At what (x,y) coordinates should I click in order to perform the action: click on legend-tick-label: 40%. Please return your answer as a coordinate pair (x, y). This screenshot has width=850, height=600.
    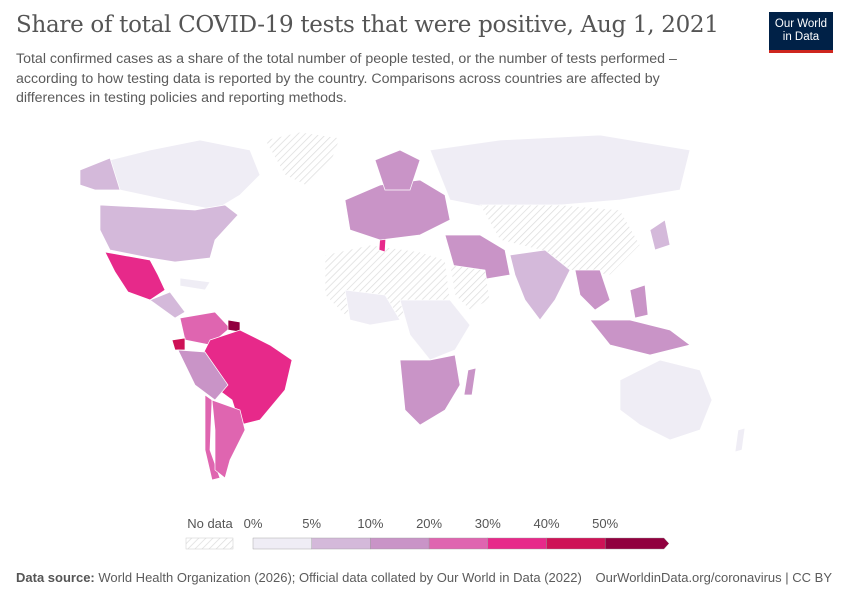
    Looking at the image, I should click on (546, 523).